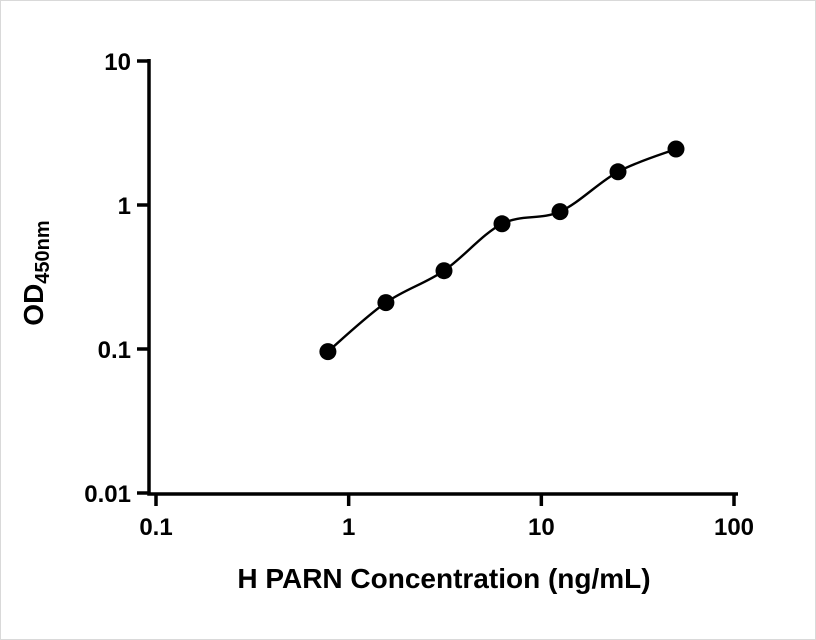 The width and height of the screenshot is (816, 640). I want to click on y-tick-label: 0.01, so click(107, 494).